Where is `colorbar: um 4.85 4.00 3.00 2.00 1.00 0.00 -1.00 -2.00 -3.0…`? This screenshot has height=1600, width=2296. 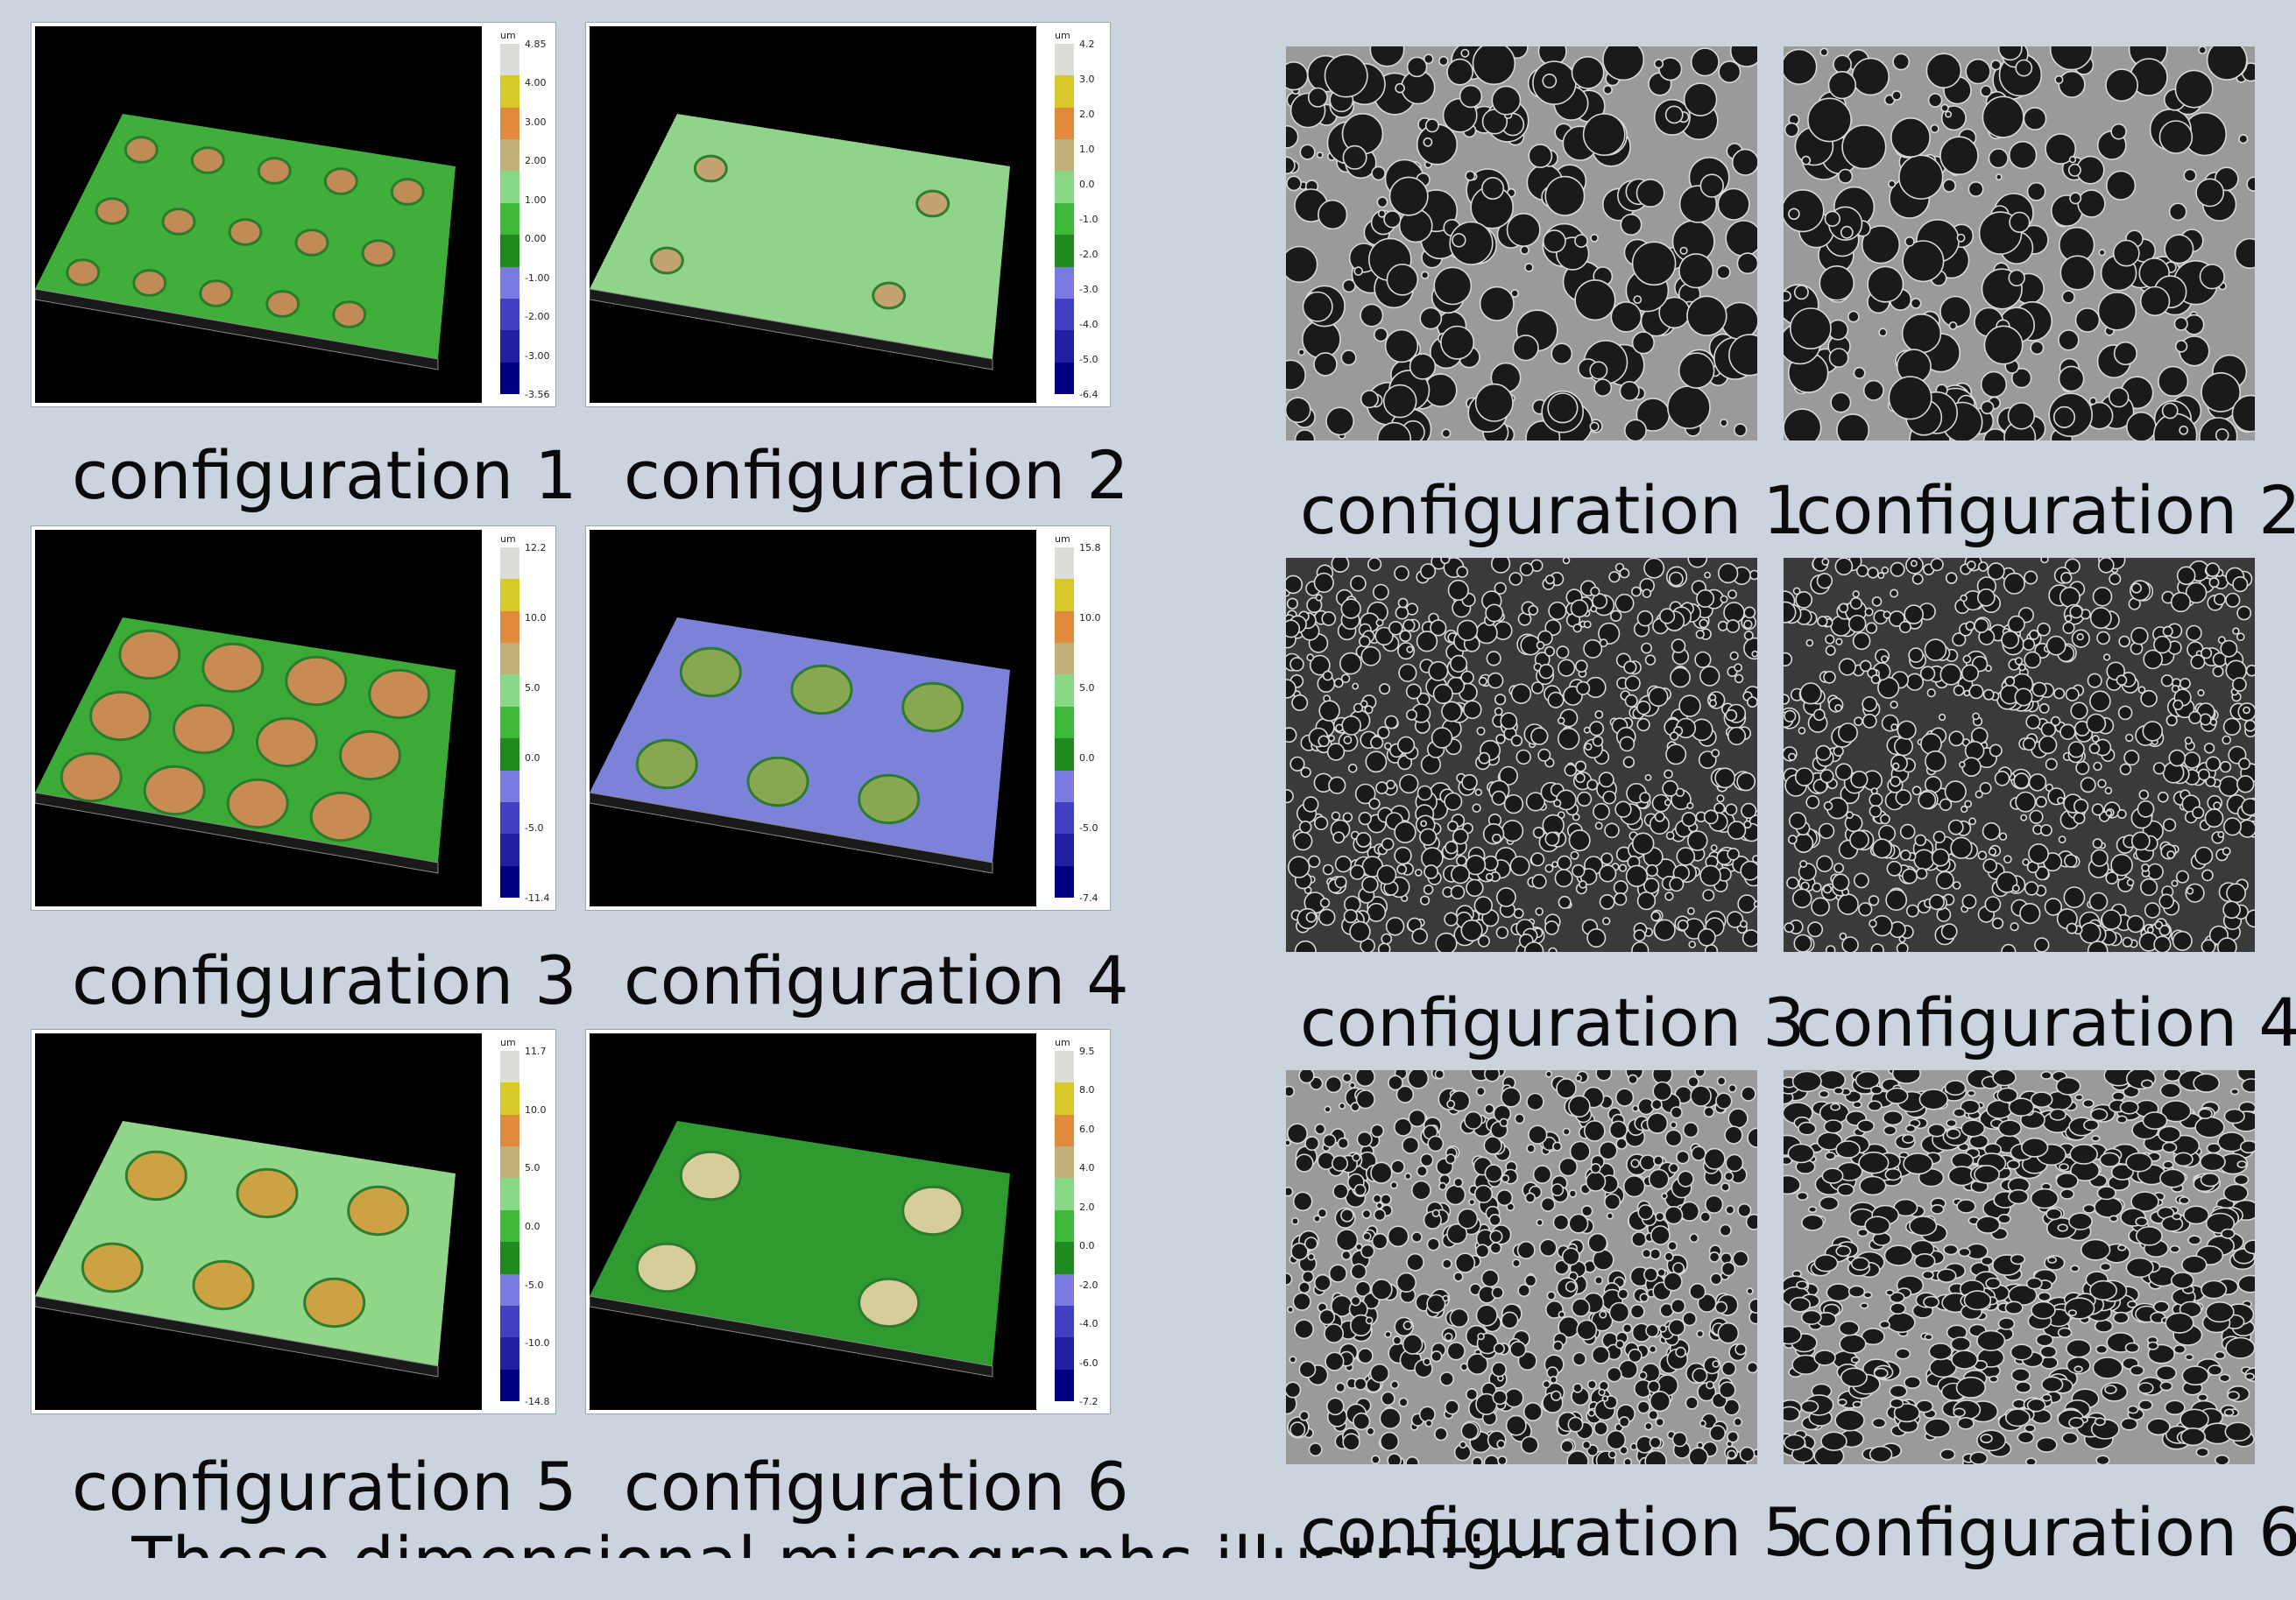 colorbar: um 4.85 4.00 3.00 2.00 1.00 0.00 -1.00 -2.00 -3.0… is located at coordinates (526, 215).